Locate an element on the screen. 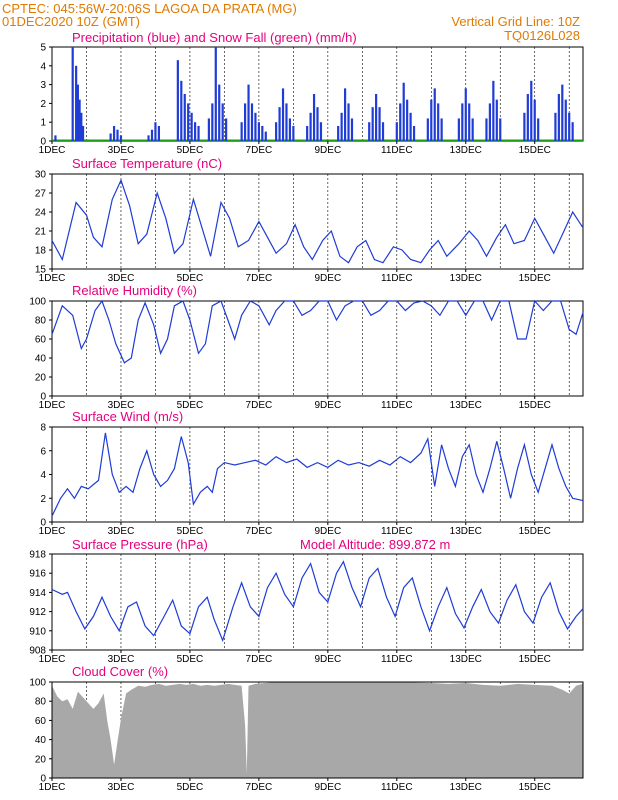 This screenshot has width=618, height=800. y-tick-label: 30 is located at coordinates (41, 175).